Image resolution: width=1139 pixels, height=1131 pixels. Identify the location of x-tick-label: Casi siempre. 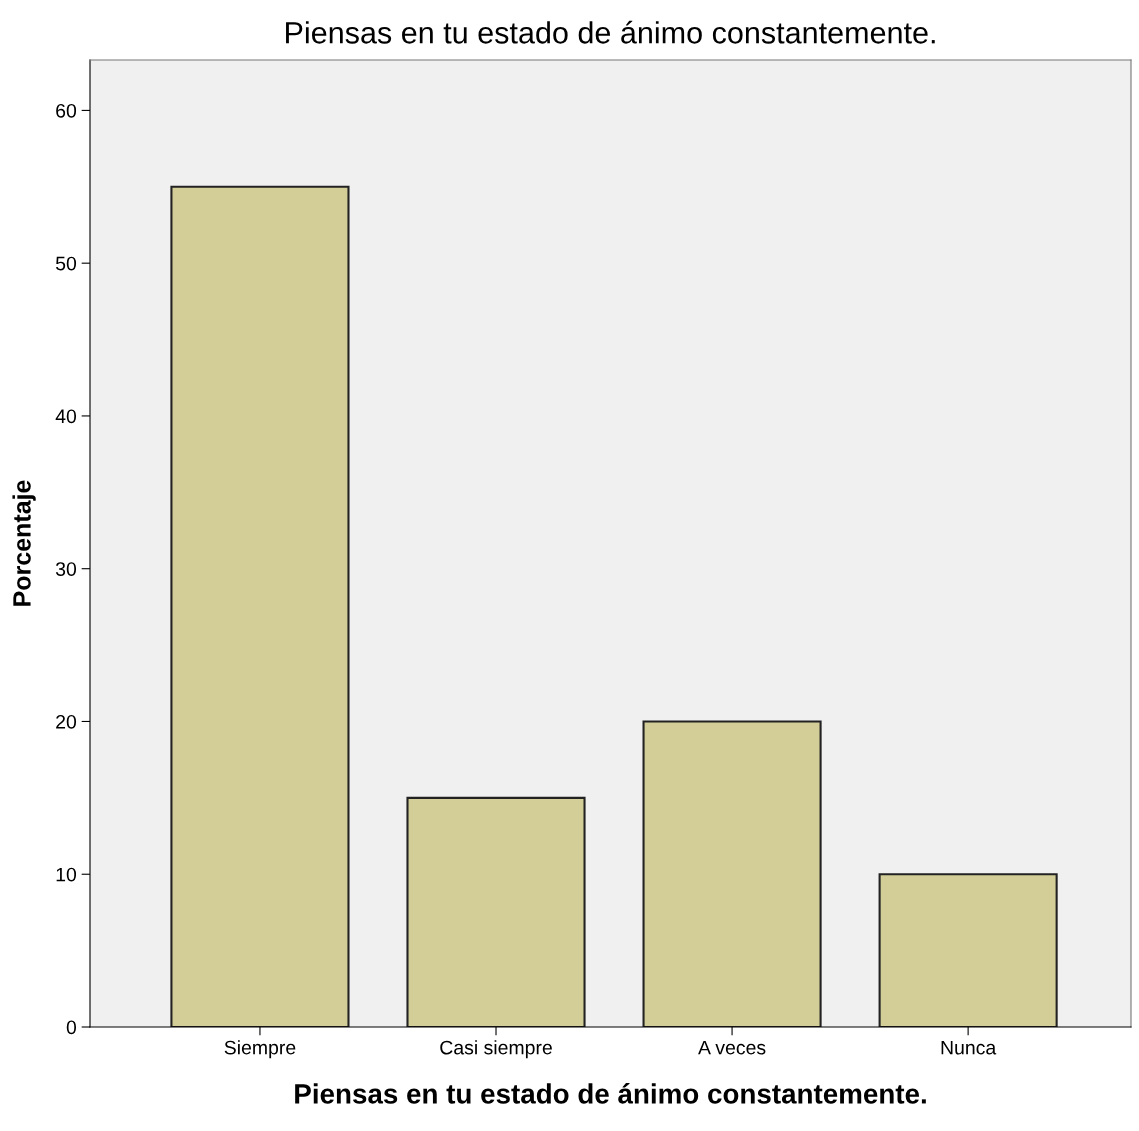
(496, 1049).